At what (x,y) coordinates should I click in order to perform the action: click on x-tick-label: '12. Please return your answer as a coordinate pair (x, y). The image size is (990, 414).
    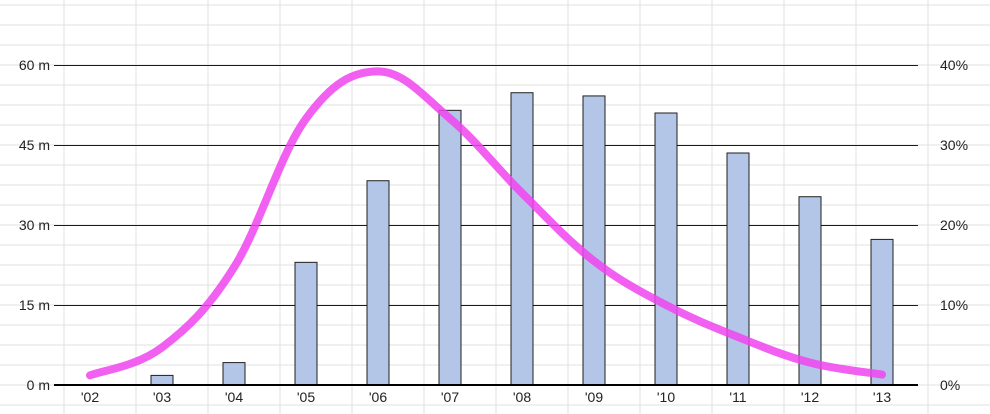
    Looking at the image, I should click on (810, 397).